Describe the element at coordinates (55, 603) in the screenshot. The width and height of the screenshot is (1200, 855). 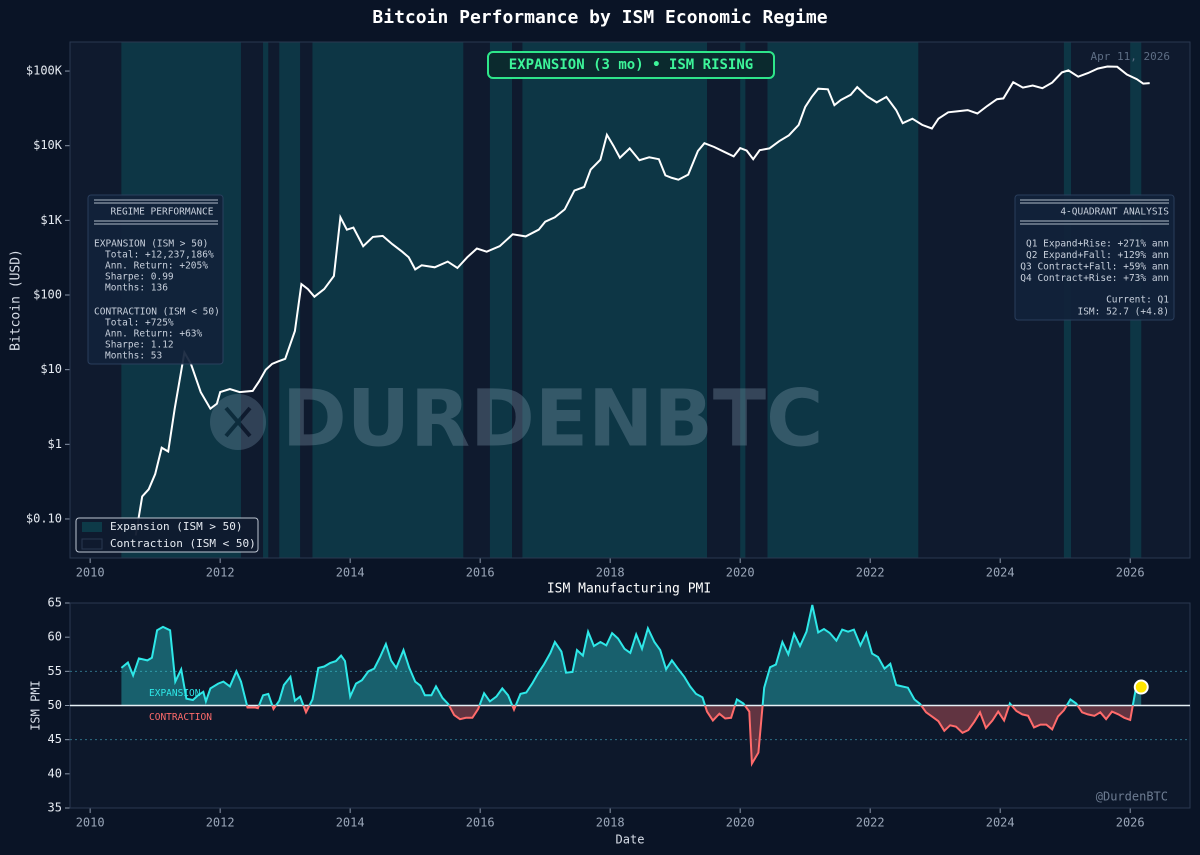
I see `y-tick-label: 65` at that location.